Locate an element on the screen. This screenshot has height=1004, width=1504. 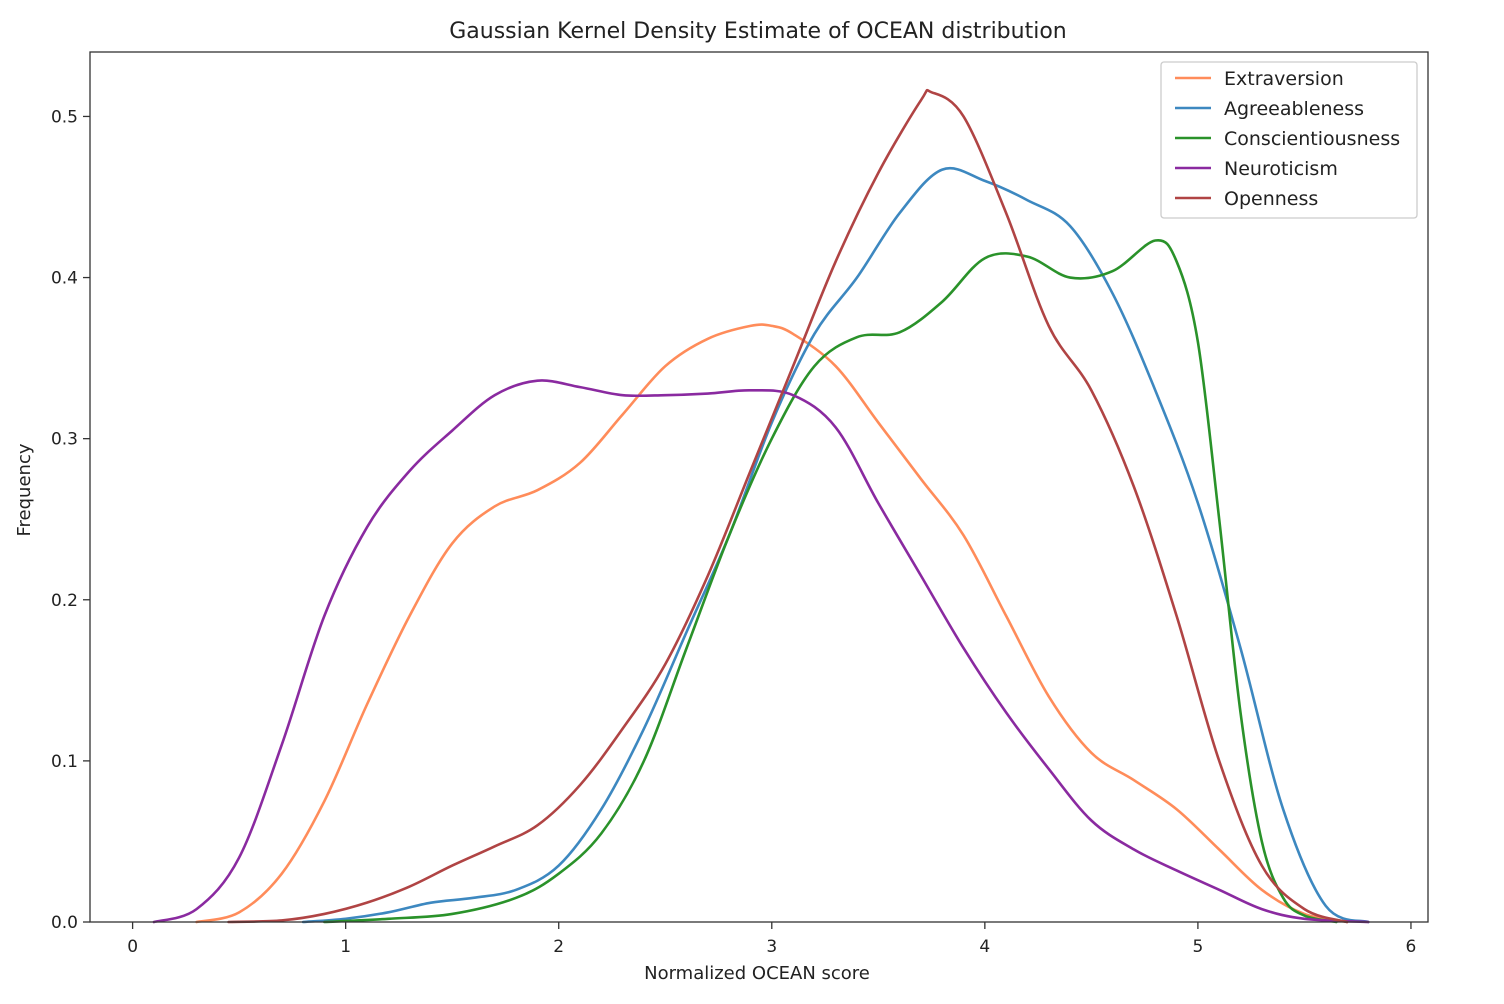
legend-label-openness: Openness is located at coordinates (1271, 199).